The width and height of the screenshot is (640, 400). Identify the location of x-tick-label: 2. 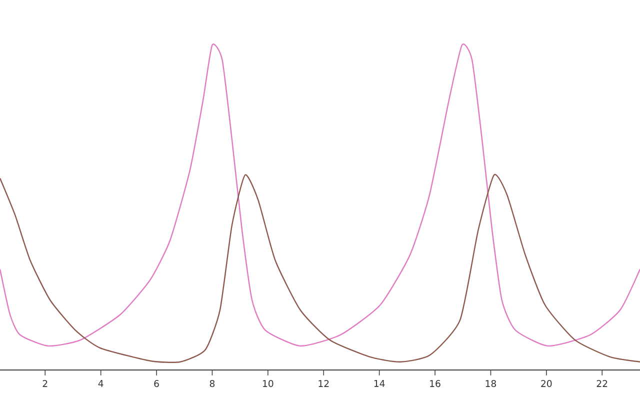
(45, 383).